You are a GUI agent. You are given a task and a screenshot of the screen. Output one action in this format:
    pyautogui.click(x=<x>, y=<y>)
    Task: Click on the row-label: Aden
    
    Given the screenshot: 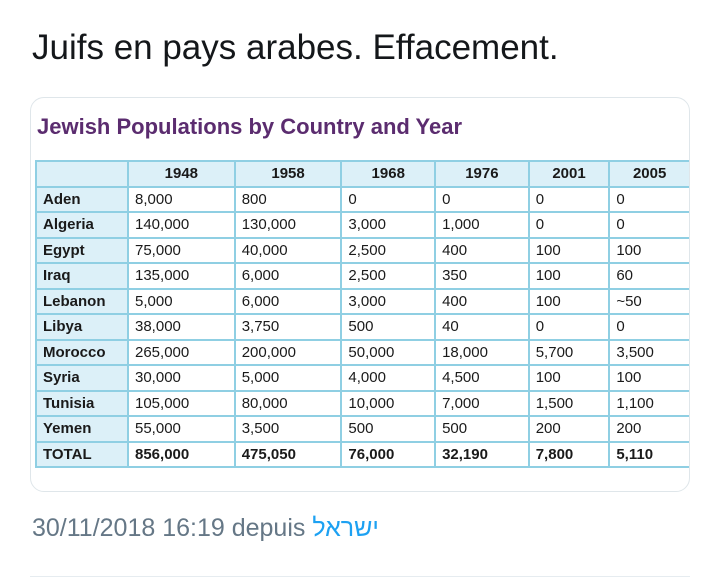 What is the action you would take?
    pyautogui.click(x=82, y=199)
    